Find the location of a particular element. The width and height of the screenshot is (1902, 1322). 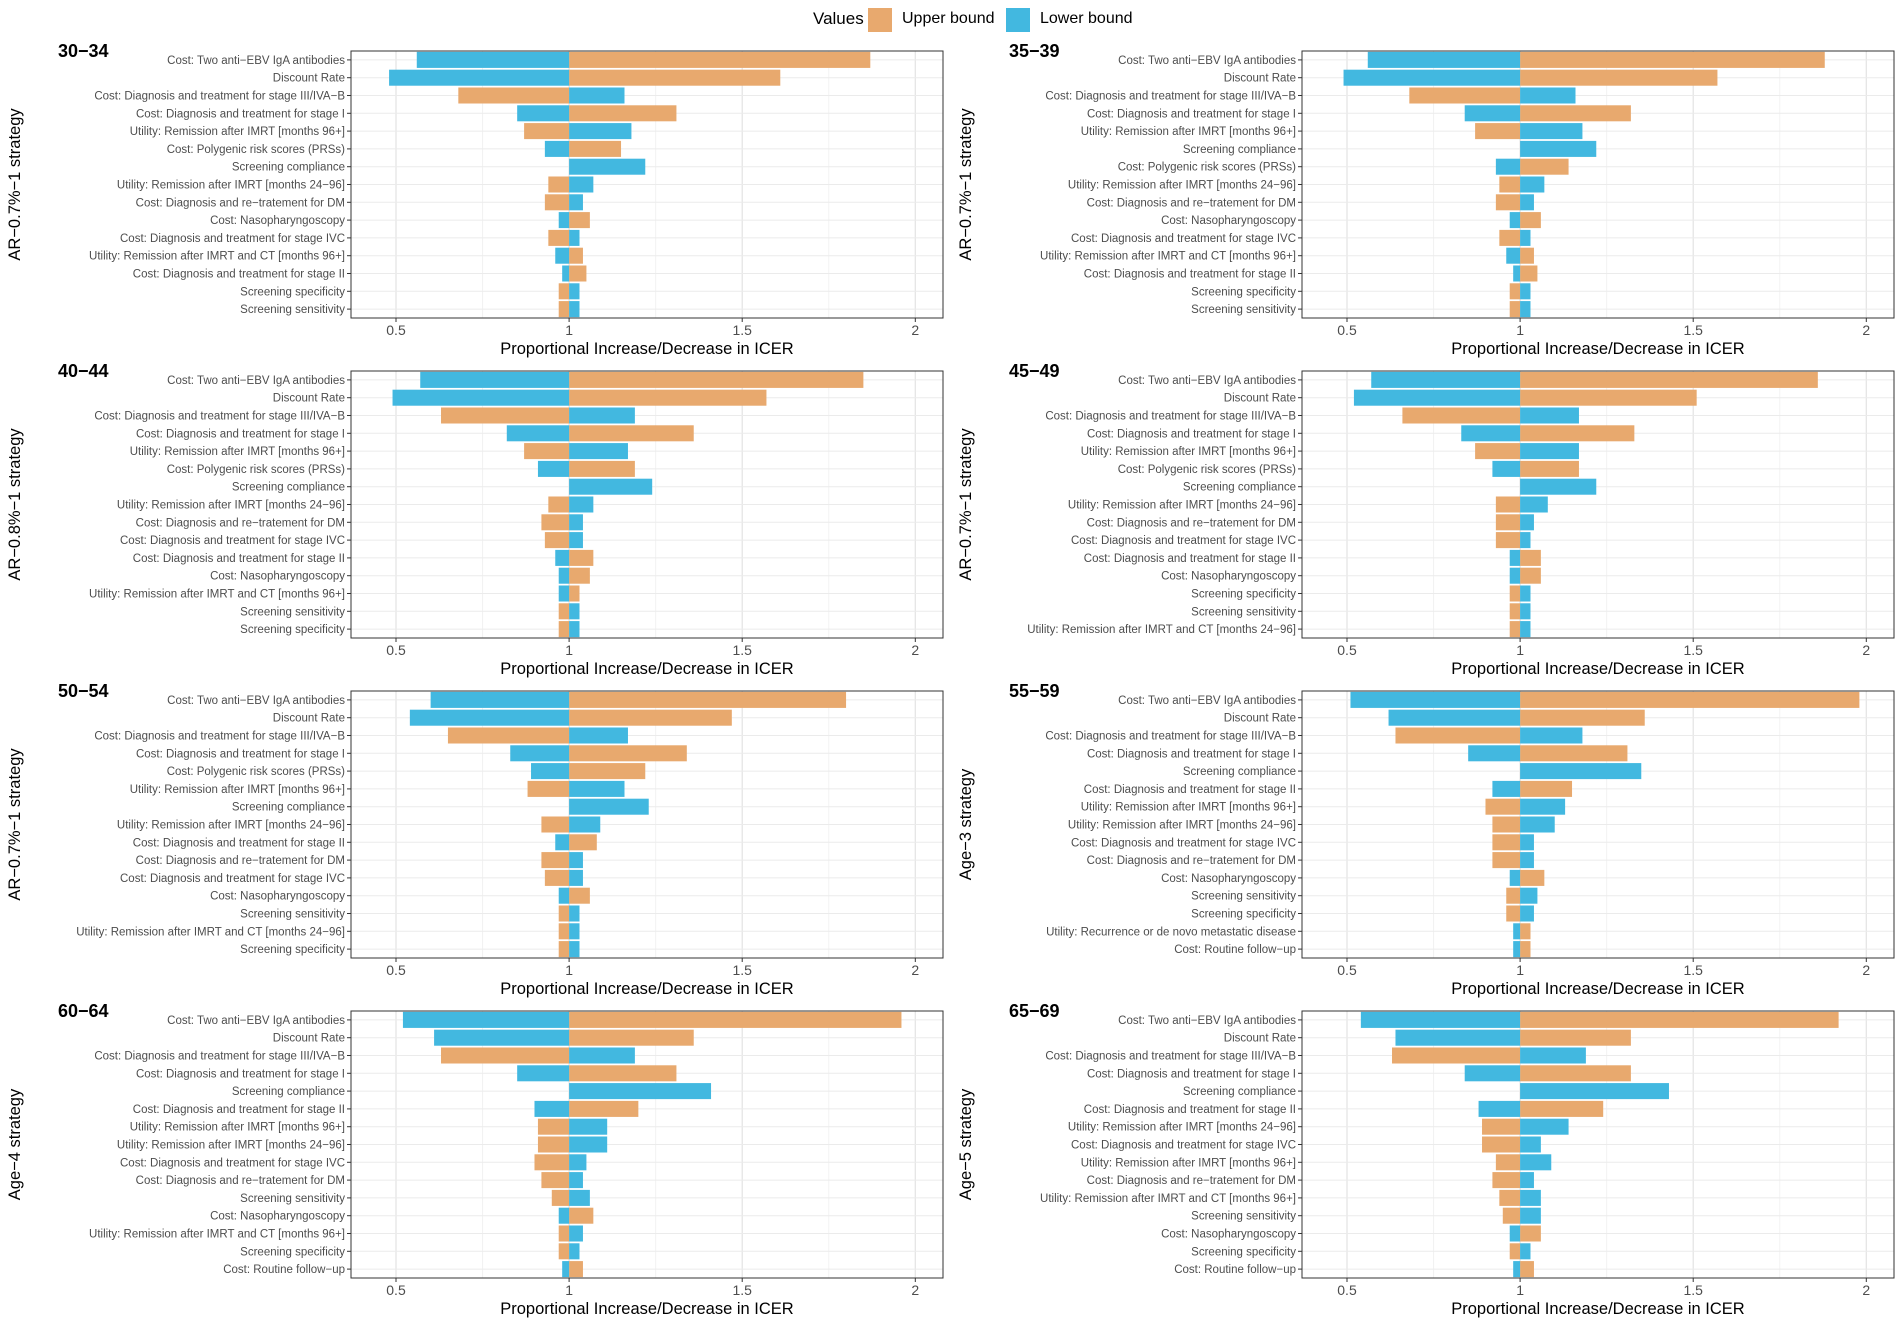

plot-border is located at coordinates (647, 824).